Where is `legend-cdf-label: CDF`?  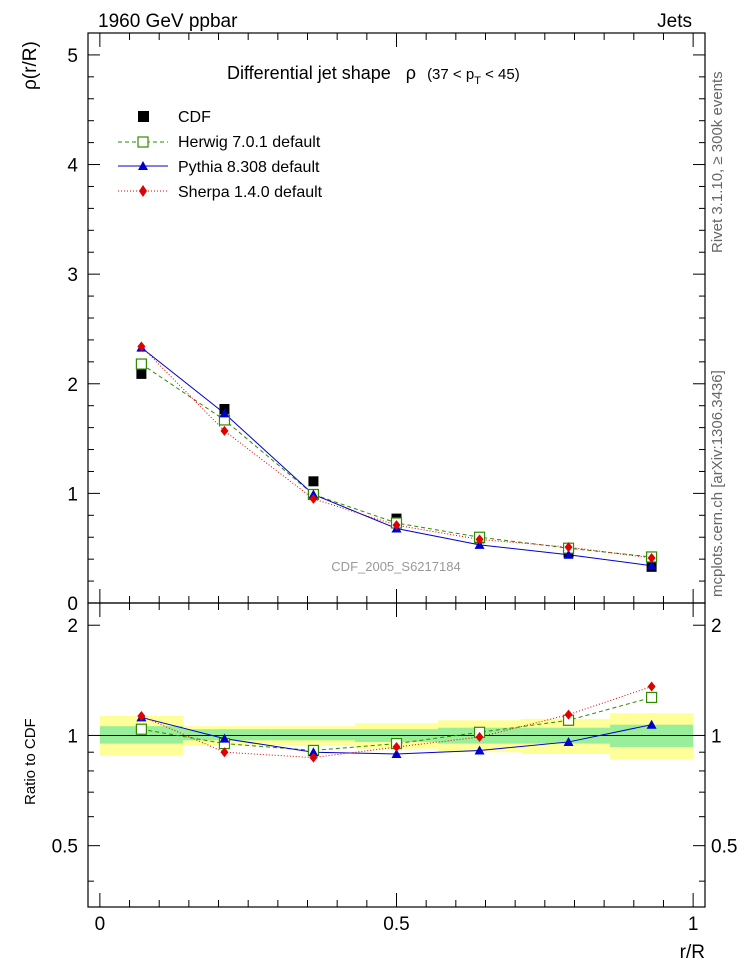
legend-cdf-label: CDF is located at coordinates (194, 117).